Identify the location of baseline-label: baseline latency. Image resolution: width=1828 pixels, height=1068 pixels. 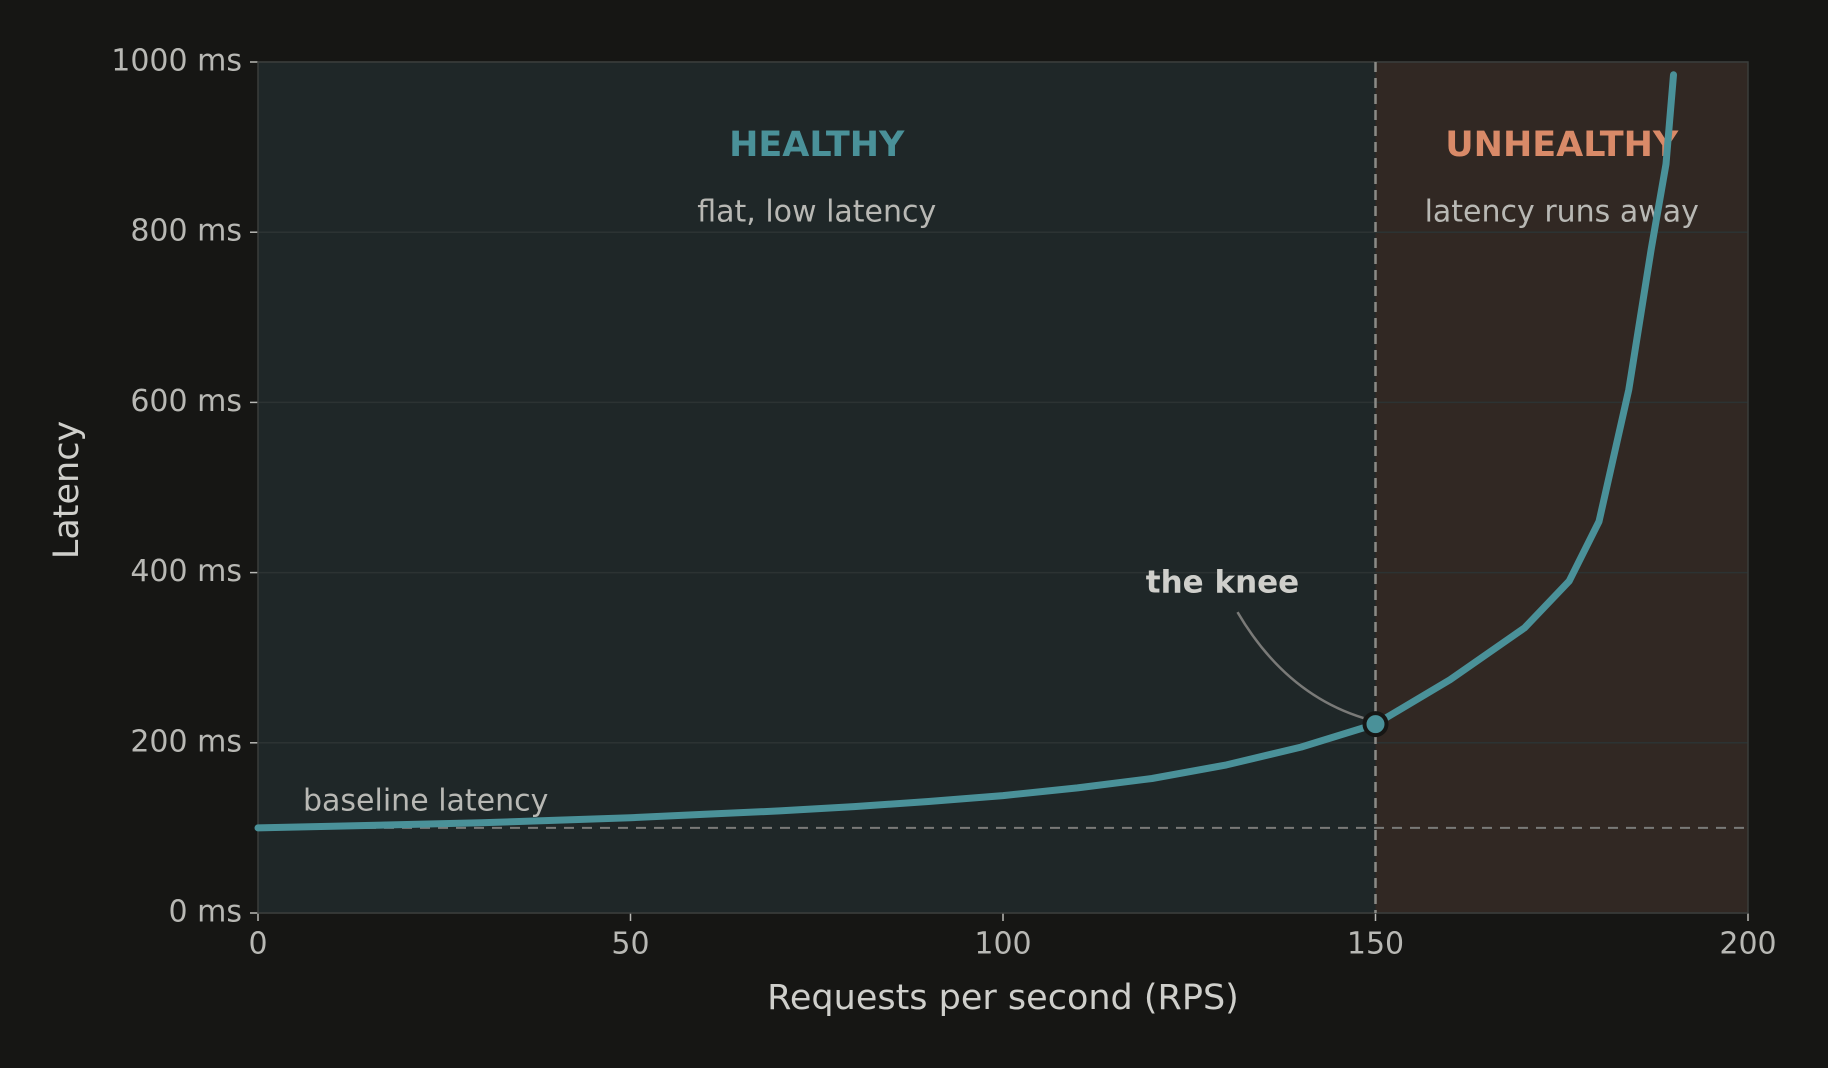
(425, 800).